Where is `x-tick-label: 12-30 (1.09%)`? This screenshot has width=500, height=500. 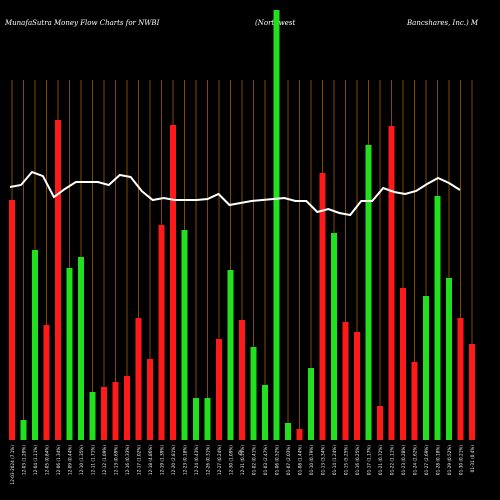 x-tick-label: 12-30 (1.09%) is located at coordinates (231, 460).